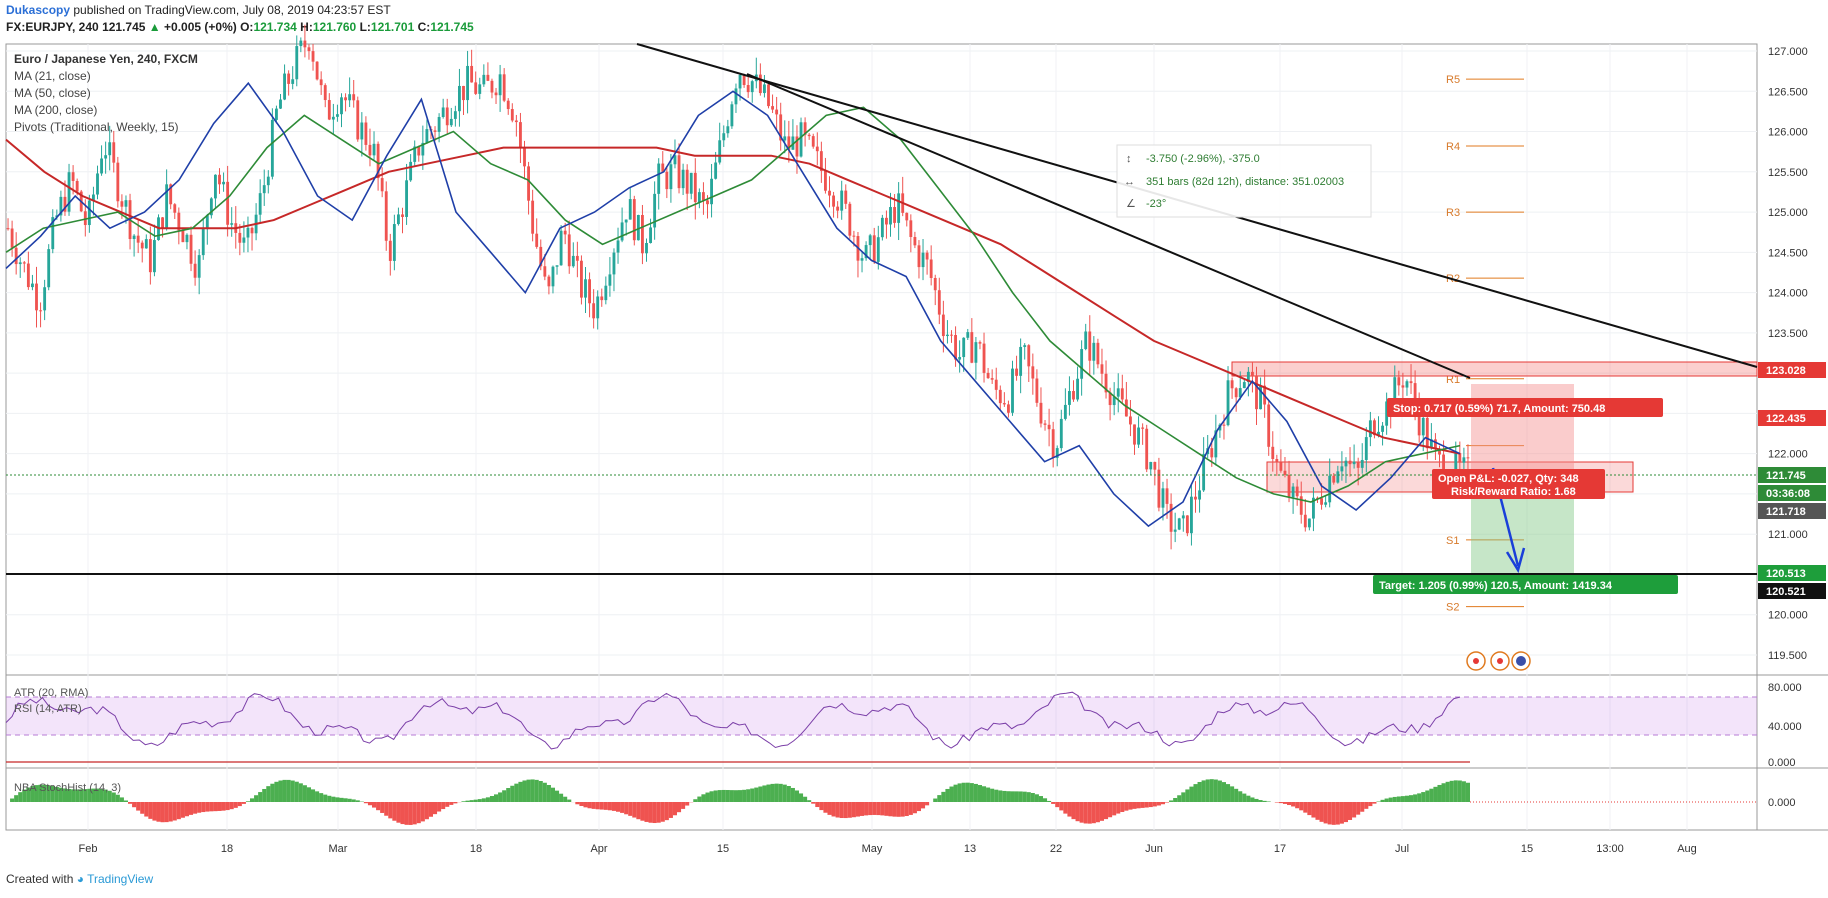 The image size is (1828, 898). I want to click on low-label: L:, so click(365, 27).